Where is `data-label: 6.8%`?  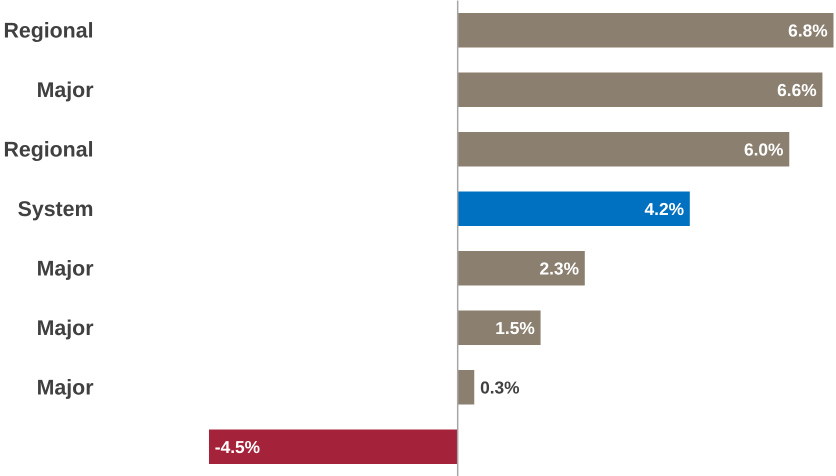
data-label: 6.8% is located at coordinates (808, 30).